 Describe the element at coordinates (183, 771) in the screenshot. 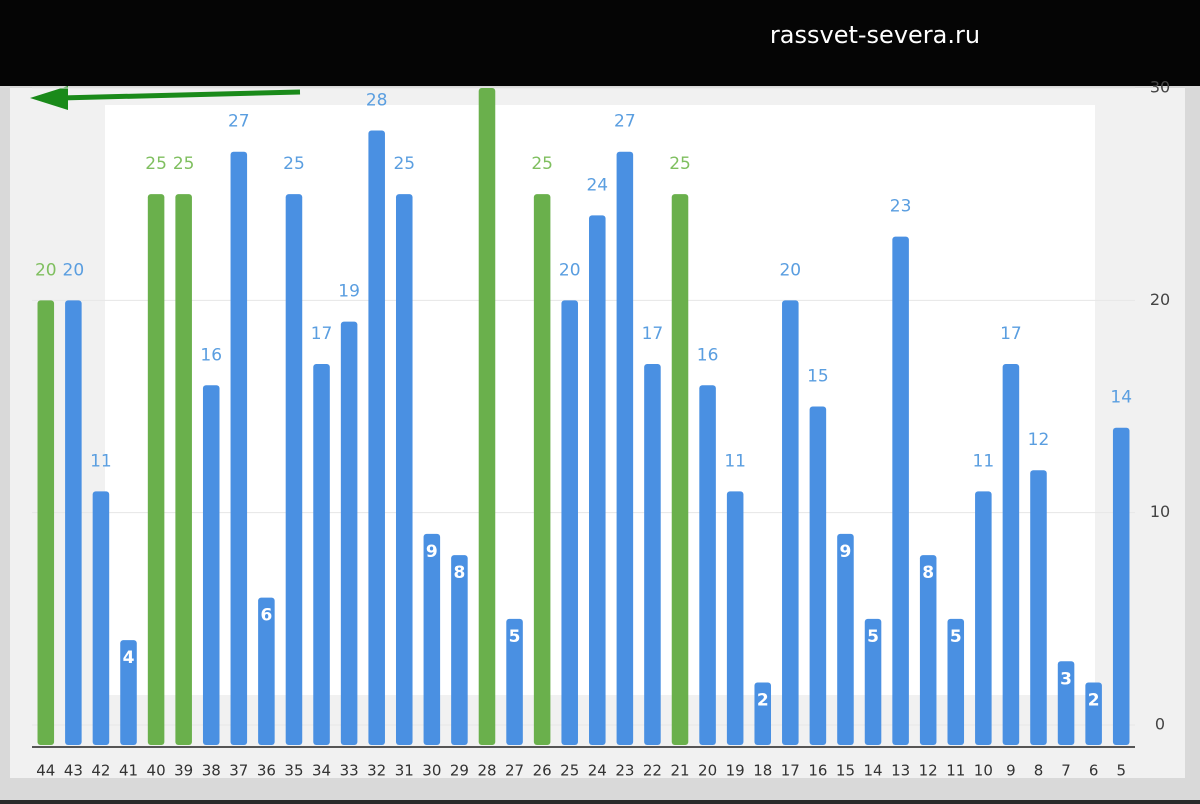

I see `x-tick-label: 39` at that location.